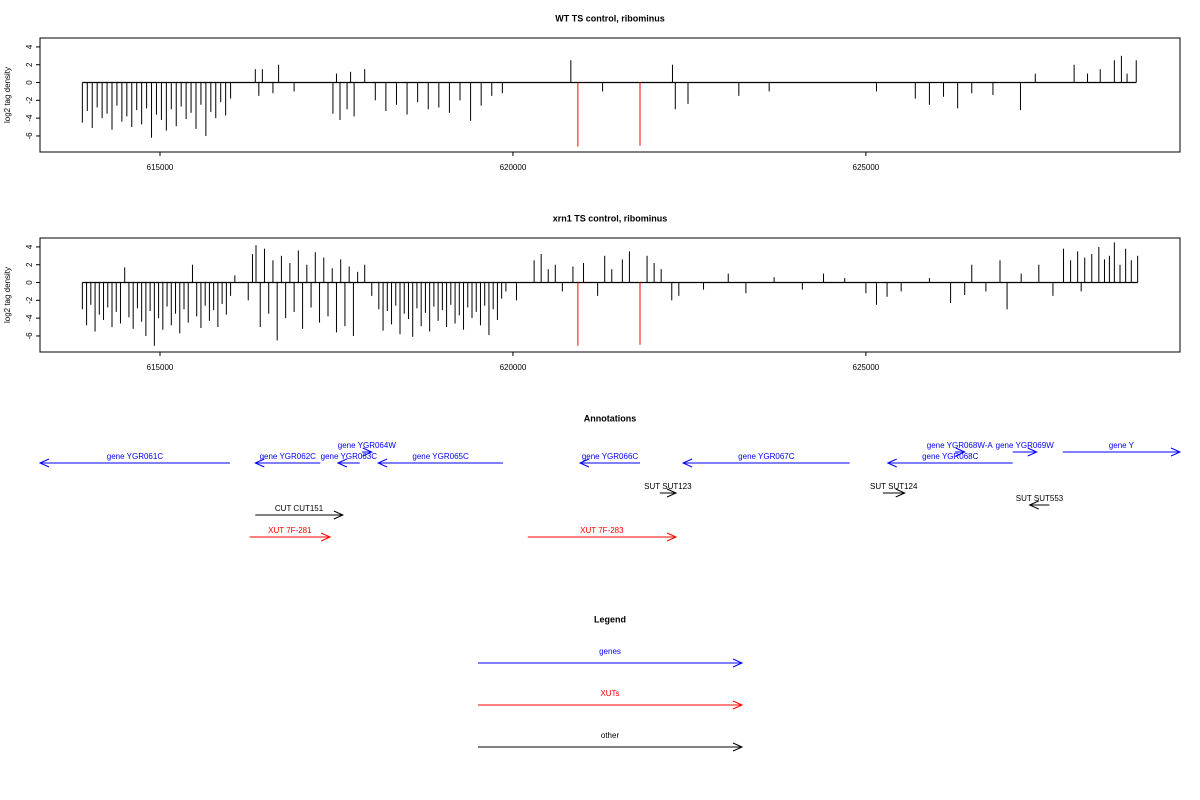 The width and height of the screenshot is (1200, 800). I want to click on feature-label: gene YGR069W, so click(1025, 445).